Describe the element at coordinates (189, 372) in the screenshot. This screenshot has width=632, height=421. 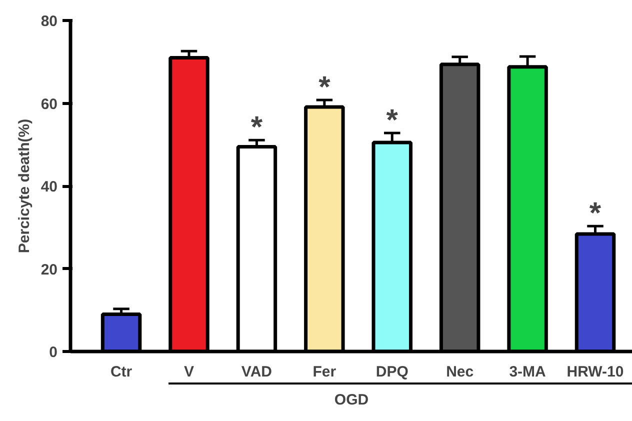
I see `x-tick-label: V` at that location.